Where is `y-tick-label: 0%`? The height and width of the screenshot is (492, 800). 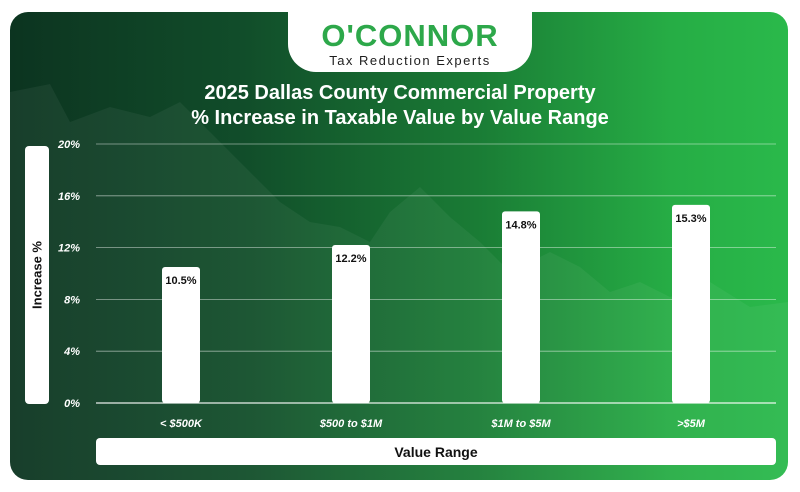 y-tick-label: 0% is located at coordinates (72, 404).